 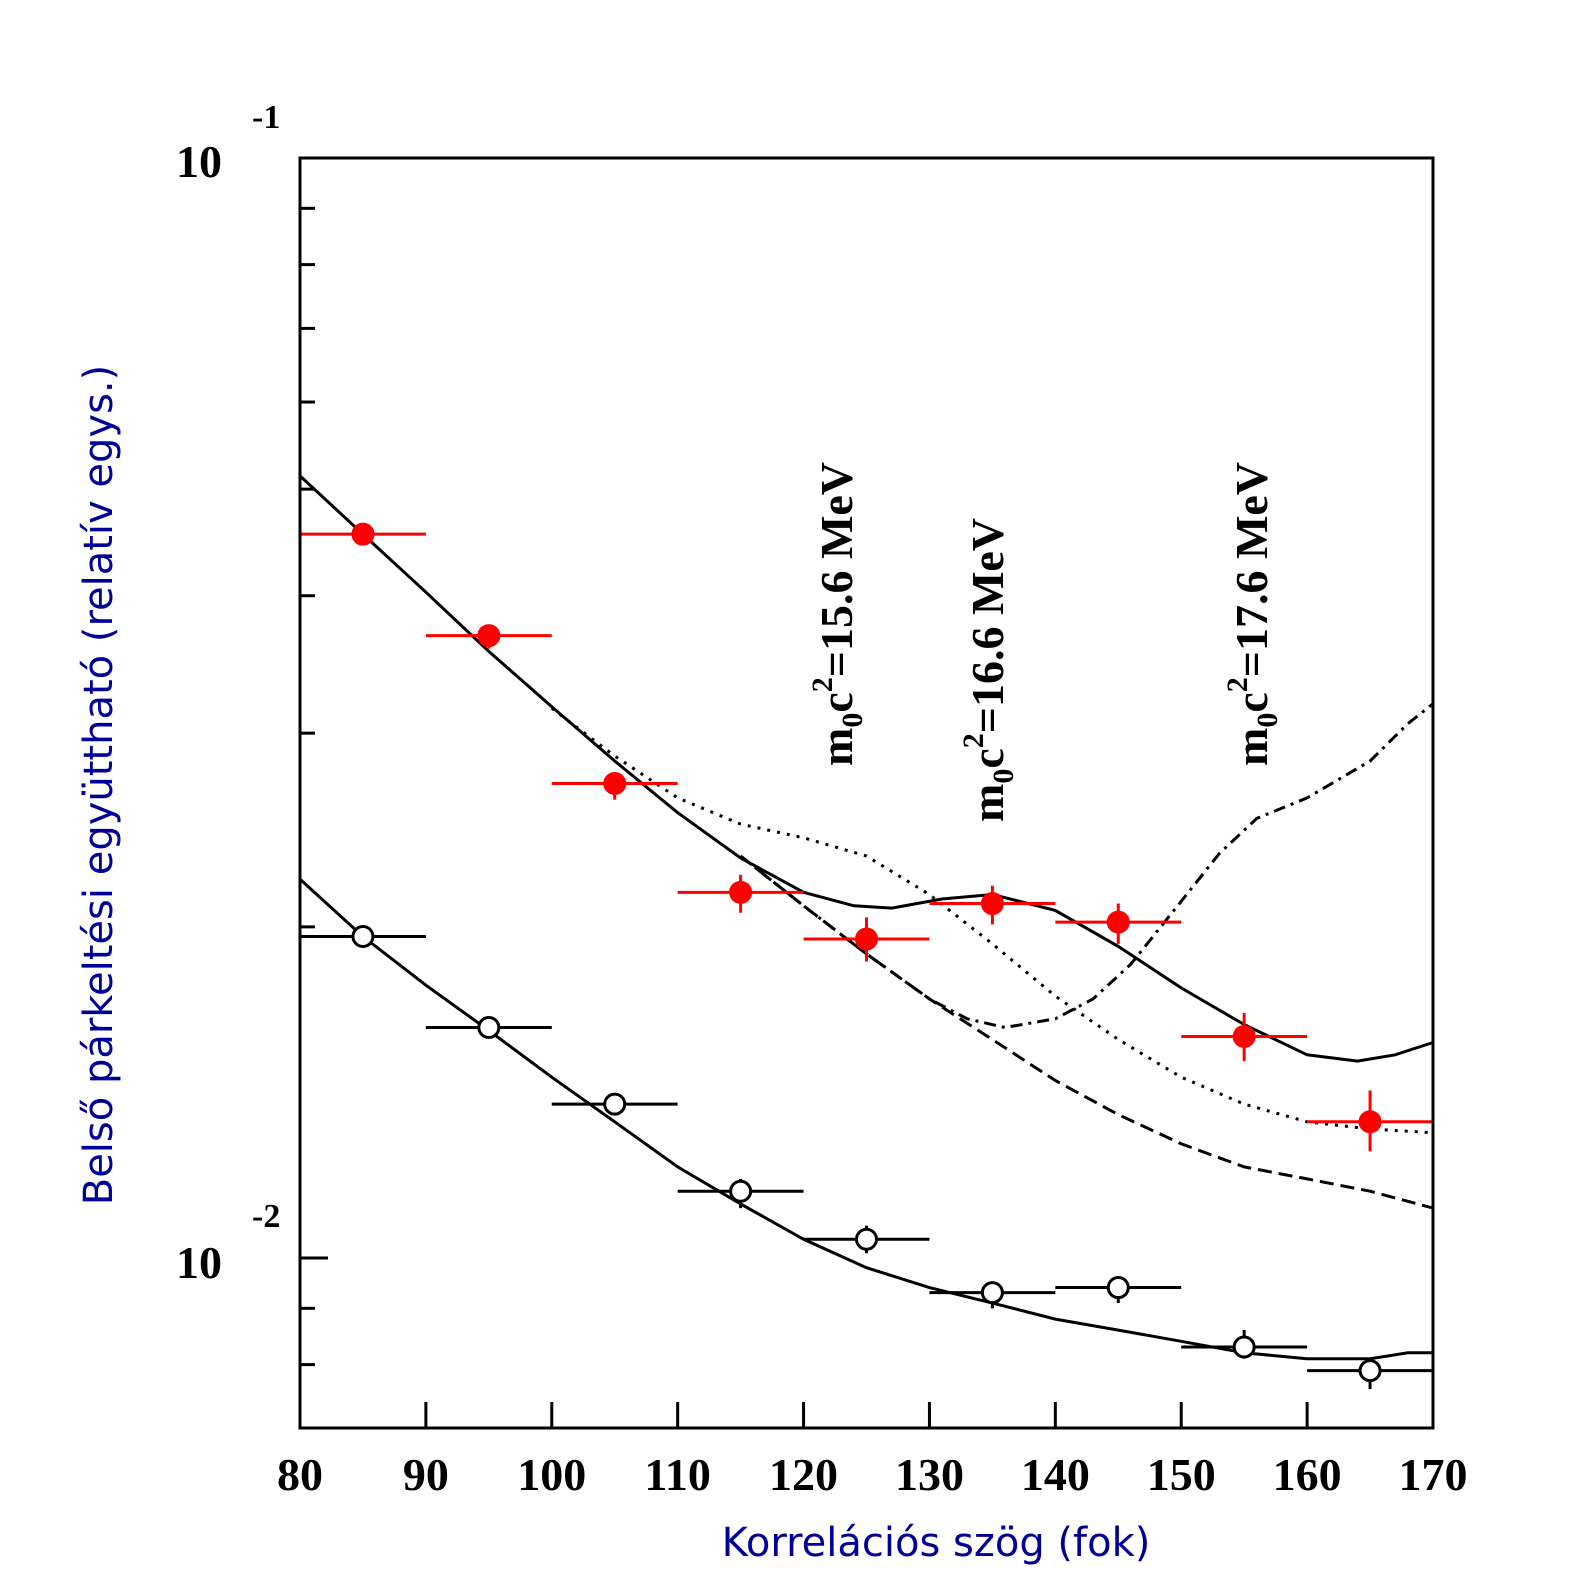 I want to click on x-tick-label-150: 150, so click(x=1181, y=1474).